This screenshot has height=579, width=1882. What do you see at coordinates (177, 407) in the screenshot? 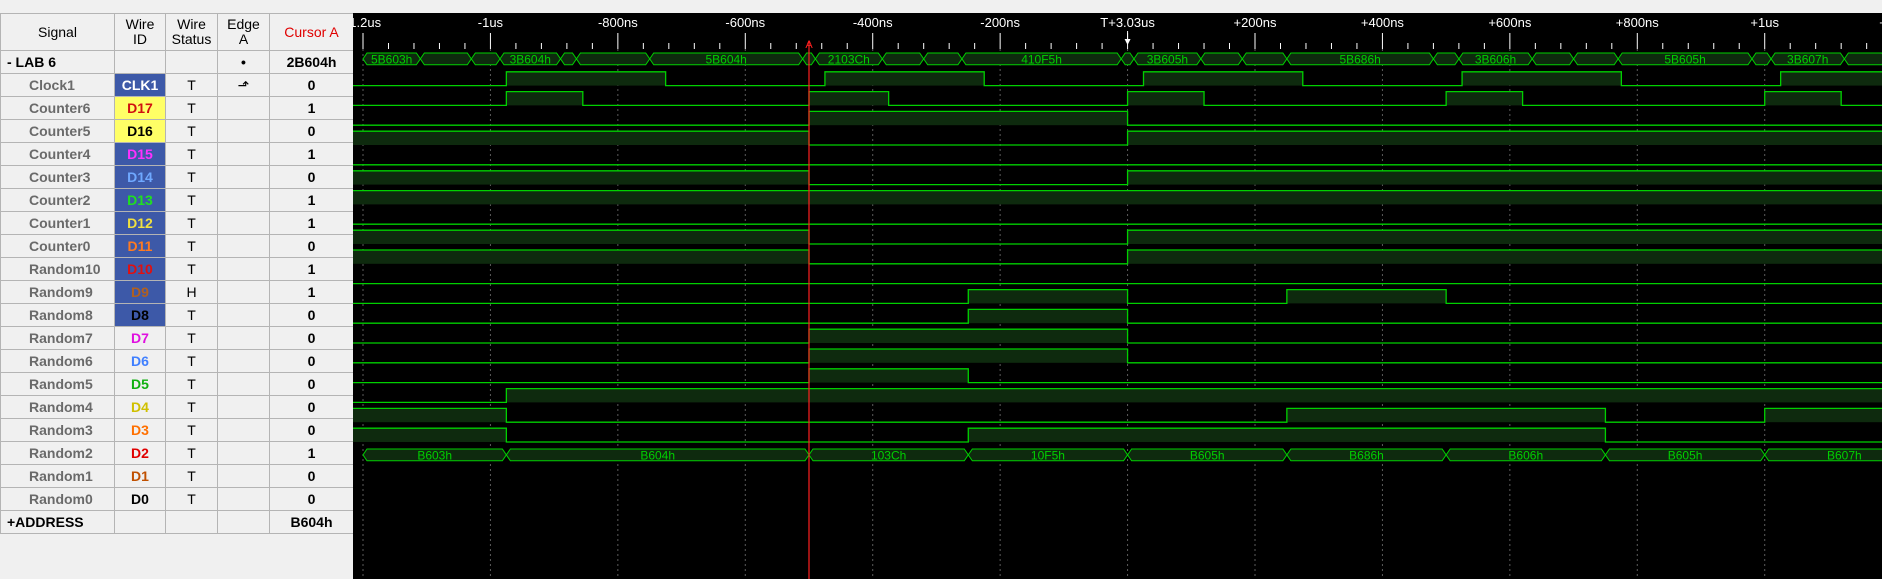
I see `signal-row: Random4 D4 T 0` at bounding box center [177, 407].